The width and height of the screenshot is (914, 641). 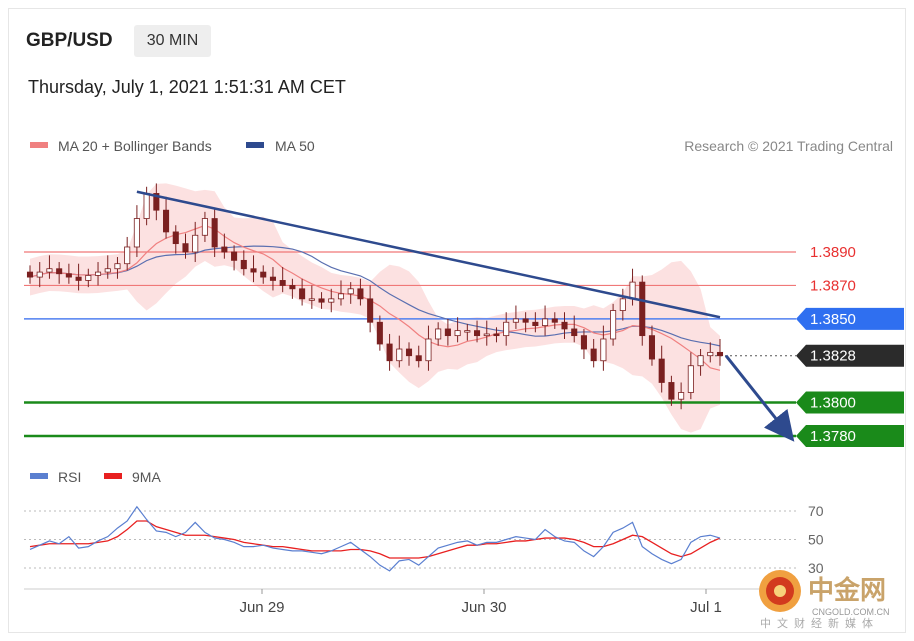 What do you see at coordinates (833, 285) in the screenshot?
I see `level-label-1.3870: 1.3870` at bounding box center [833, 285].